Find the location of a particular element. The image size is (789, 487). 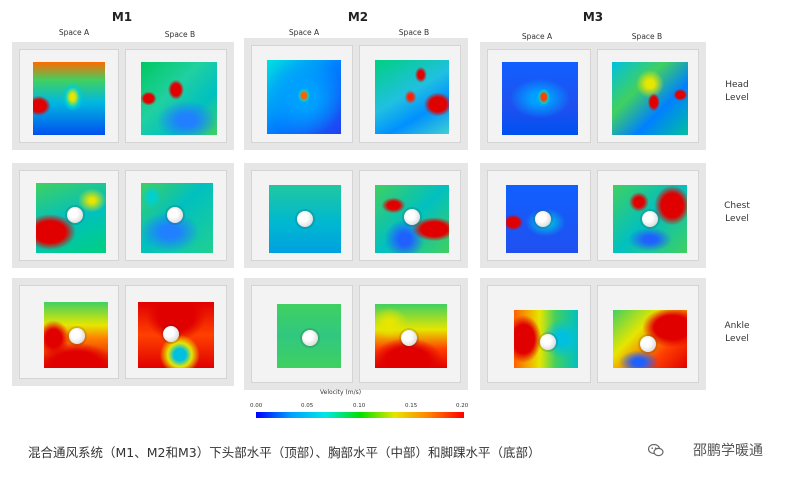

colorbar-tick: 0.00 is located at coordinates (256, 406).